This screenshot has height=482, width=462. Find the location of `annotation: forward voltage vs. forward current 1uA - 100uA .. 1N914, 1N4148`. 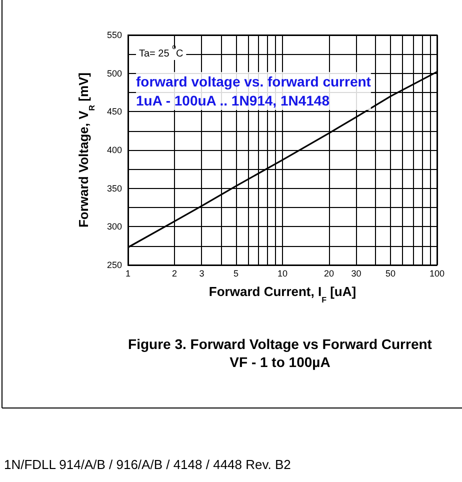

annotation: forward voltage vs. forward current 1uA - 100uA .. 1N914, 1N4148 is located at coordinates (254, 91).